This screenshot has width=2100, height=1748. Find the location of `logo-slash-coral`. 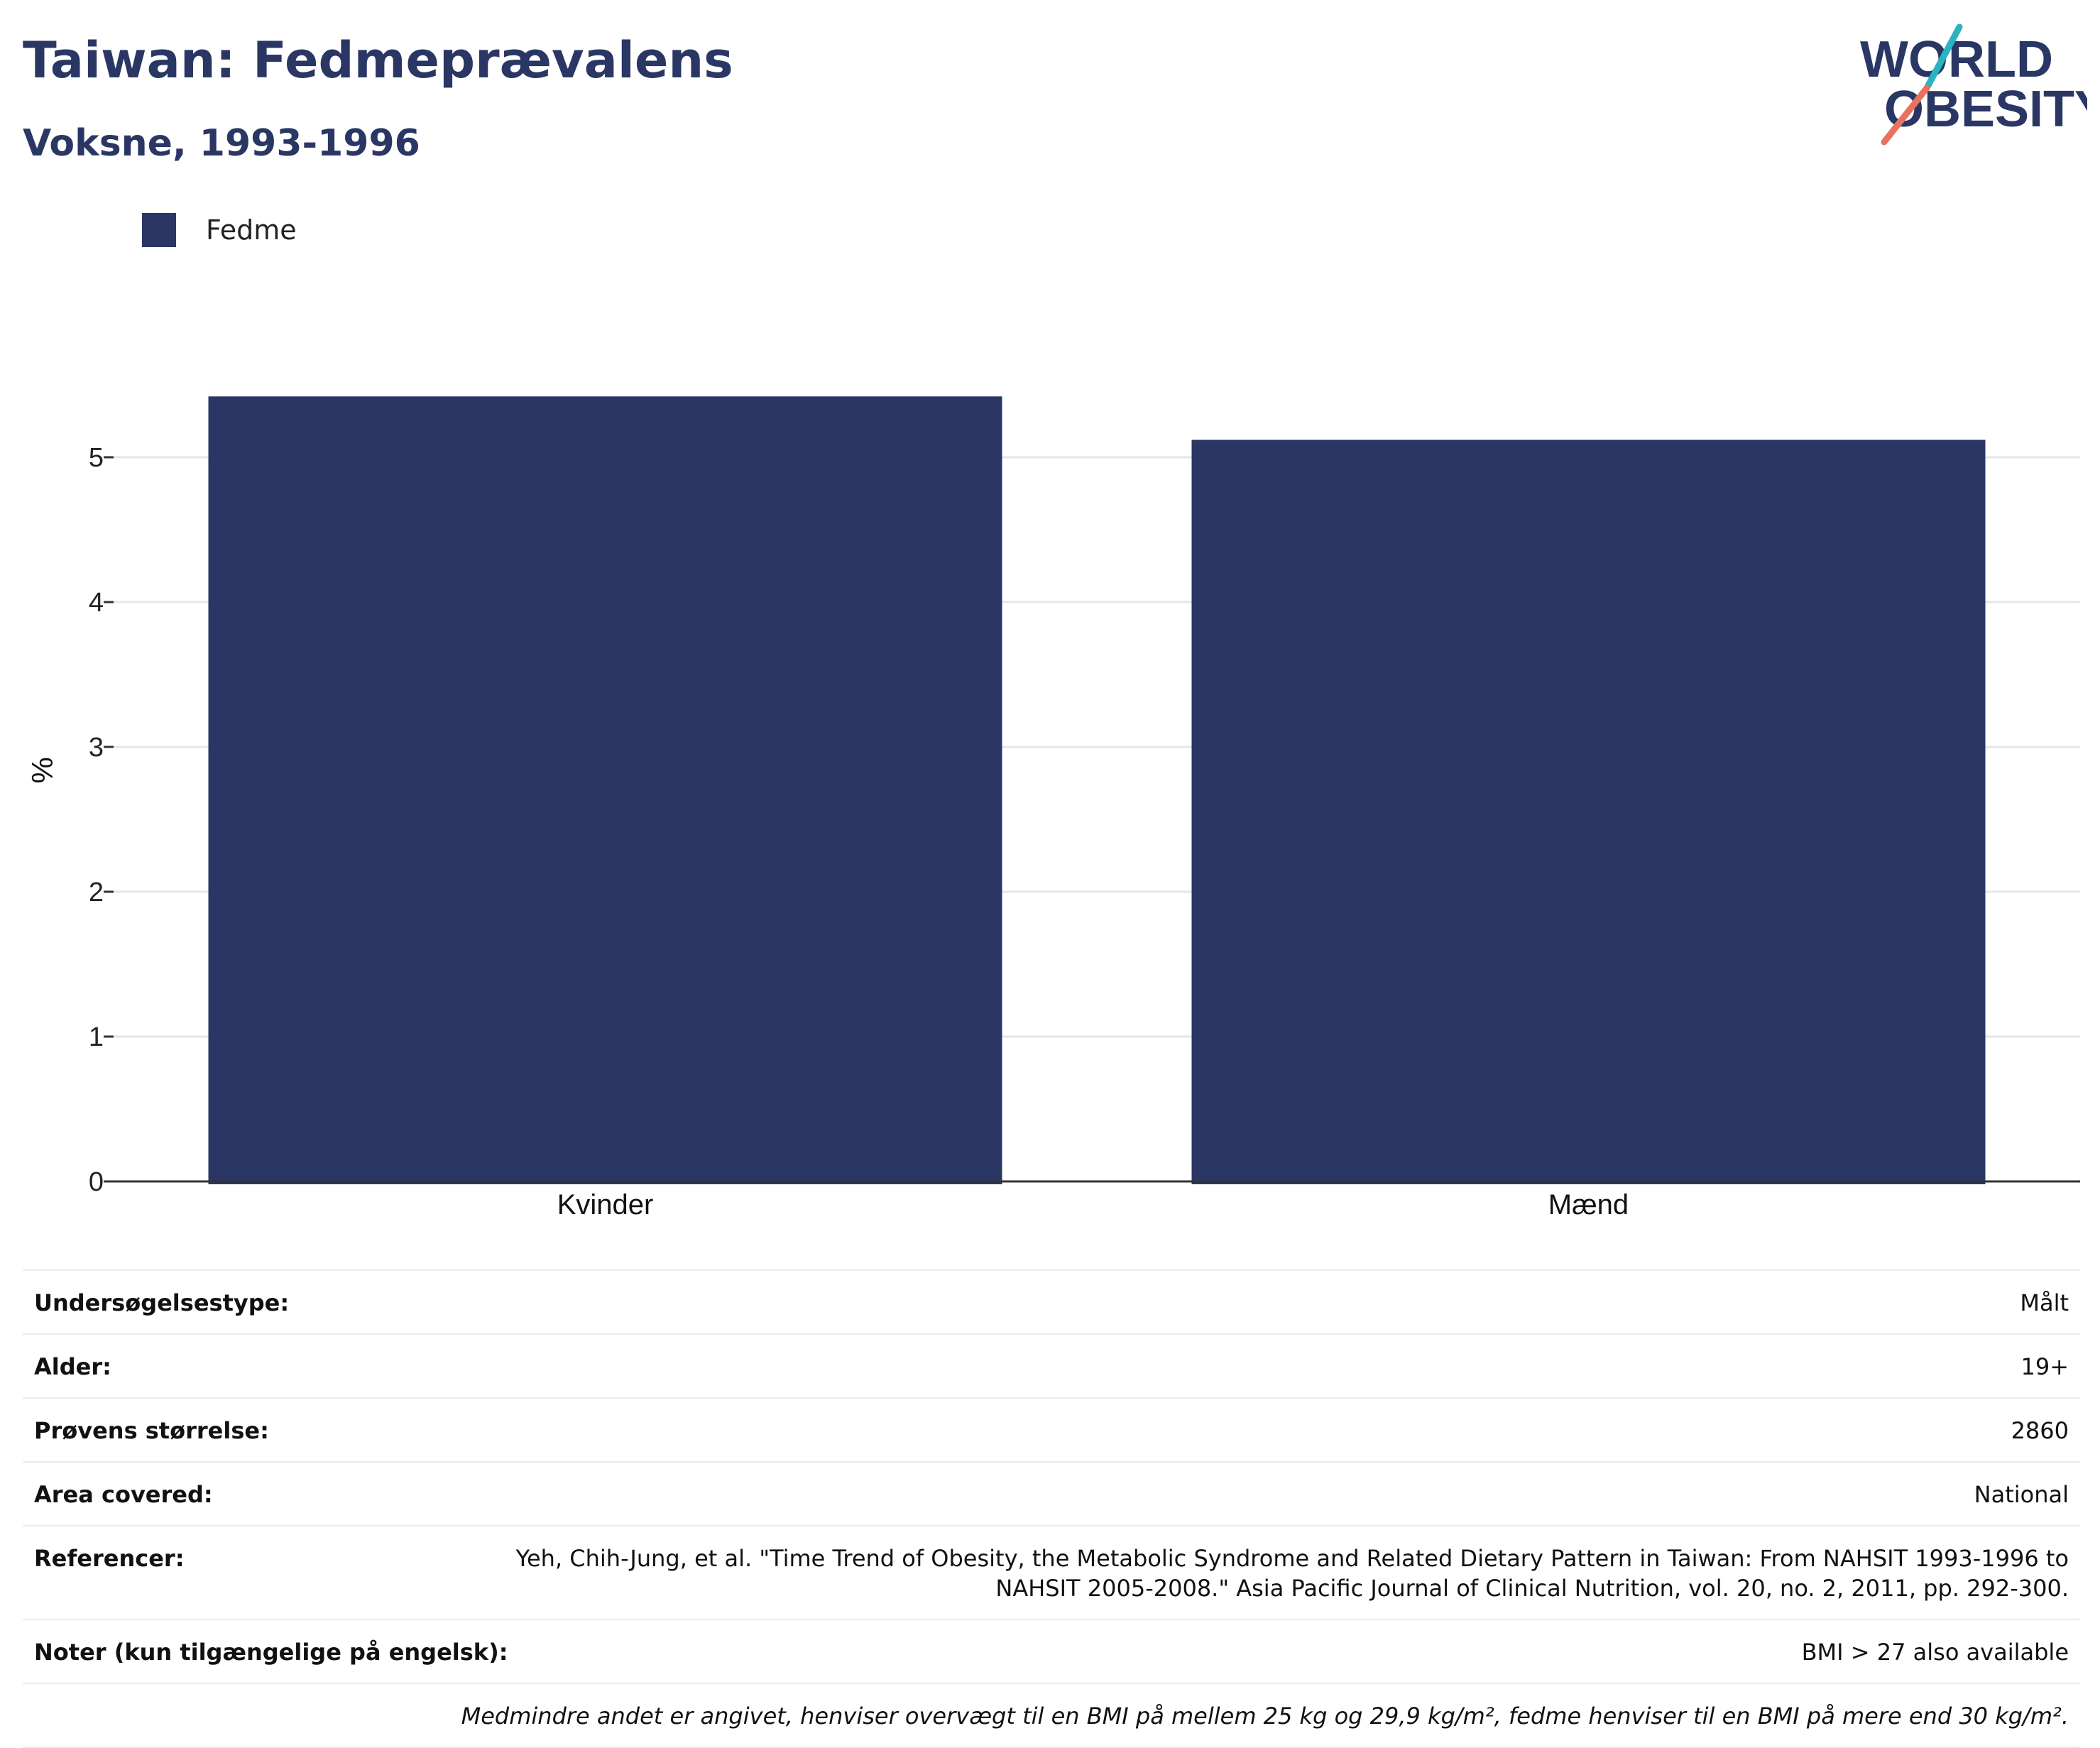

logo-slash-coral is located at coordinates (1905, 115).